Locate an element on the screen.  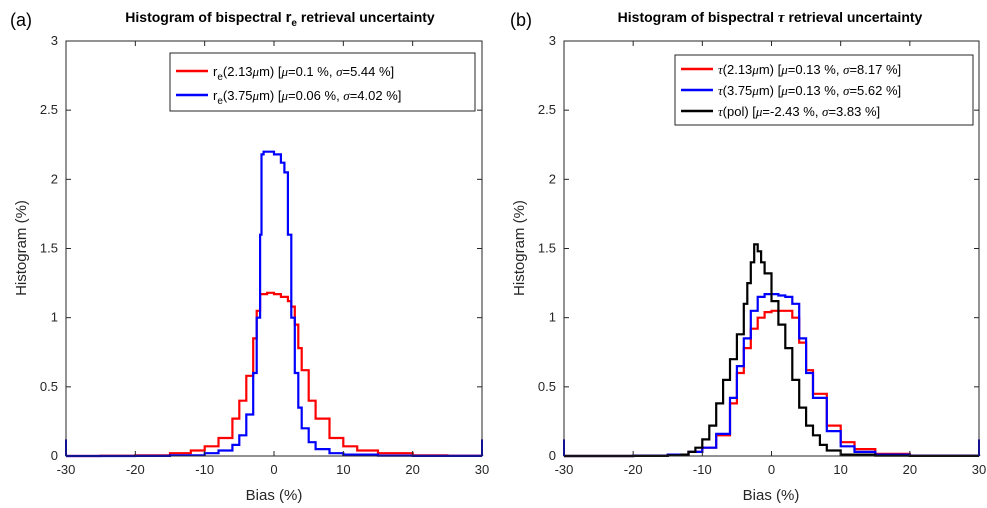
panel-a-legend-entry-1: re(2.13μm) [μ=0.1 %, σ=5.44 %] is located at coordinates (303, 73).